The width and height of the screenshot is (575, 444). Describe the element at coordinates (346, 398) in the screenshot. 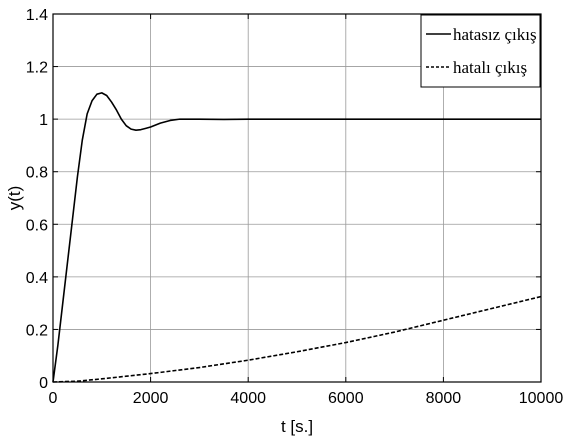

I see `x-tick-label: 6000` at that location.